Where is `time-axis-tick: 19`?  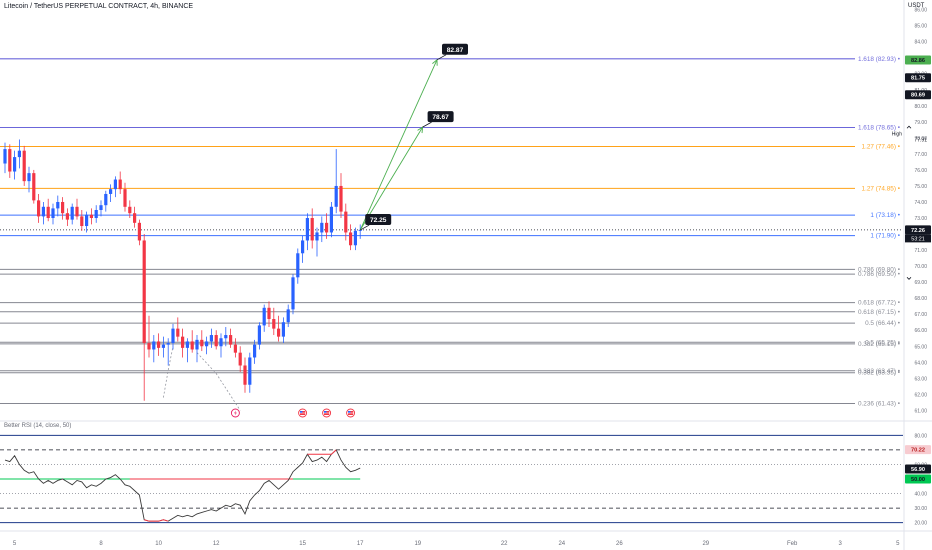 time-axis-tick: 19 is located at coordinates (417, 544).